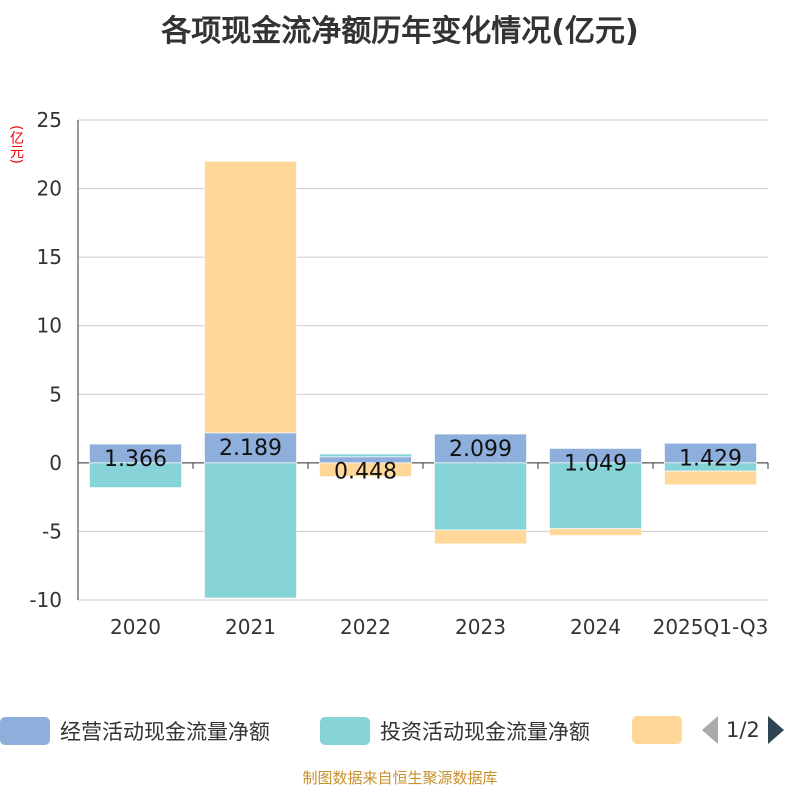  What do you see at coordinates (16, 144) in the screenshot?
I see `y-axis-label: (亿元)` at bounding box center [16, 144].